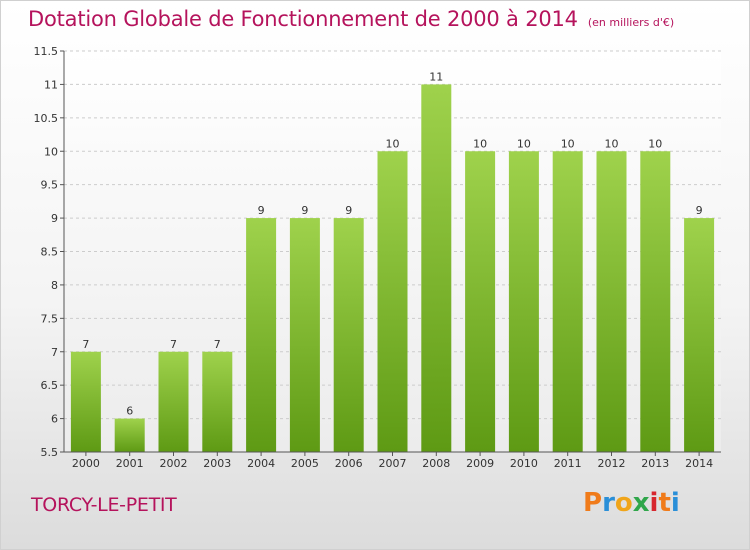 The image size is (750, 550). Describe the element at coordinates (50, 385) in the screenshot. I see `y-tick-label: 6.5` at that location.